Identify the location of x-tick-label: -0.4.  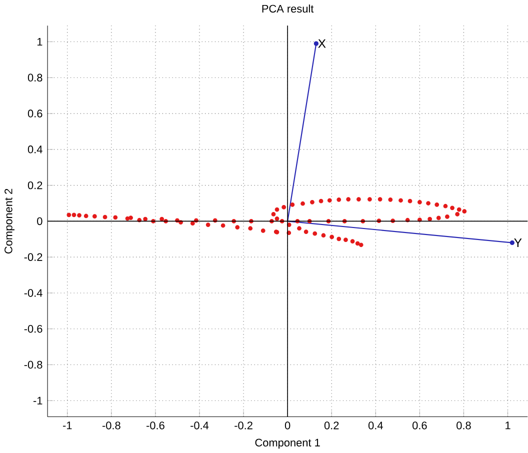
(199, 426).